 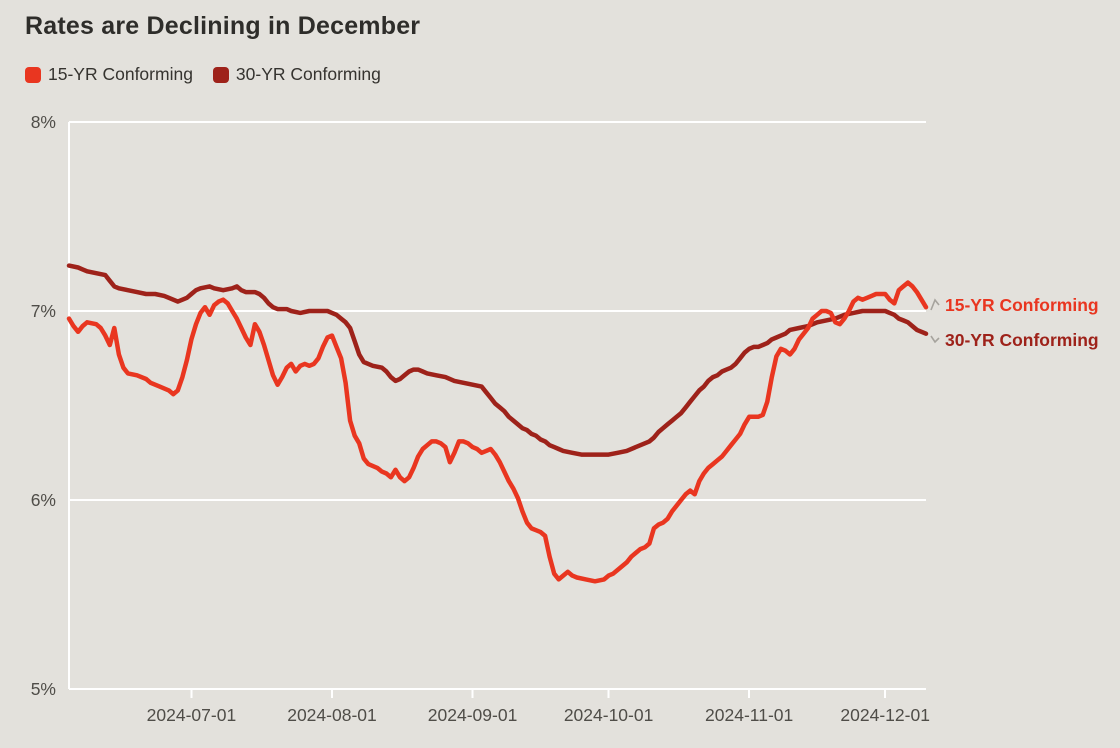 What do you see at coordinates (33, 74) in the screenshot?
I see `legend-swatch-15yr-icon` at bounding box center [33, 74].